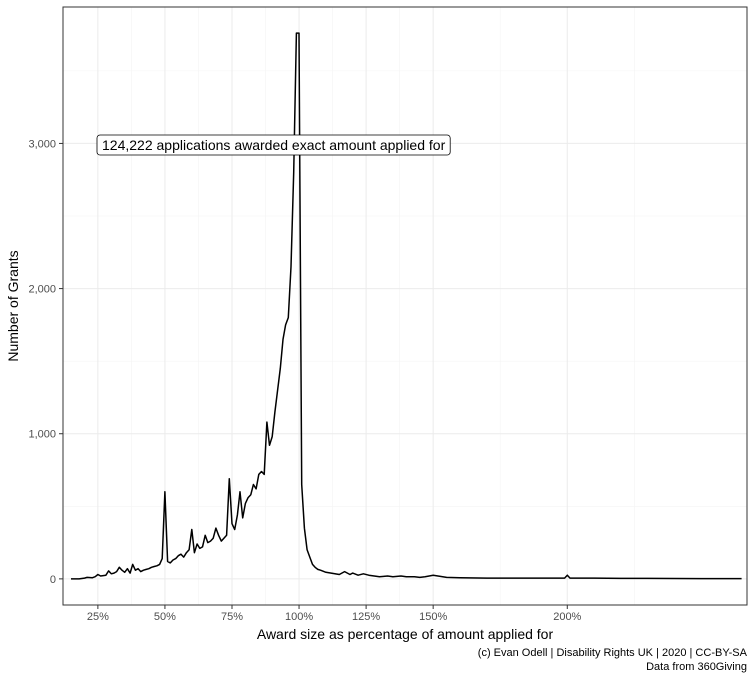  Describe the element at coordinates (13, 305) in the screenshot. I see `y-axis-title: Number of Grants` at that location.